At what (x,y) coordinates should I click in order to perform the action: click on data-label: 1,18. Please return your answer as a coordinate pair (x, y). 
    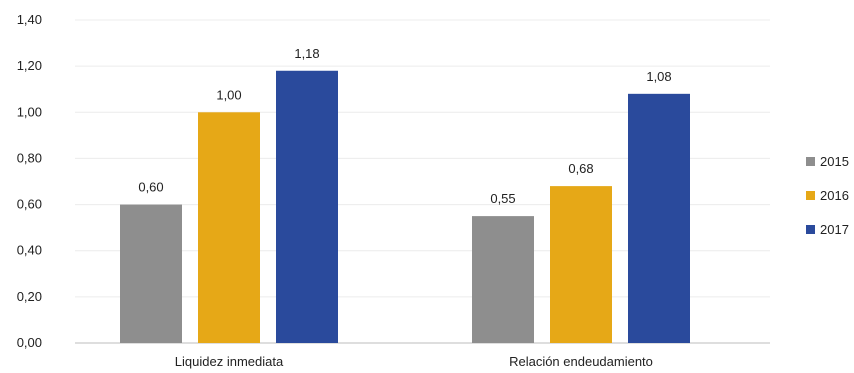
    Looking at the image, I should click on (306, 53).